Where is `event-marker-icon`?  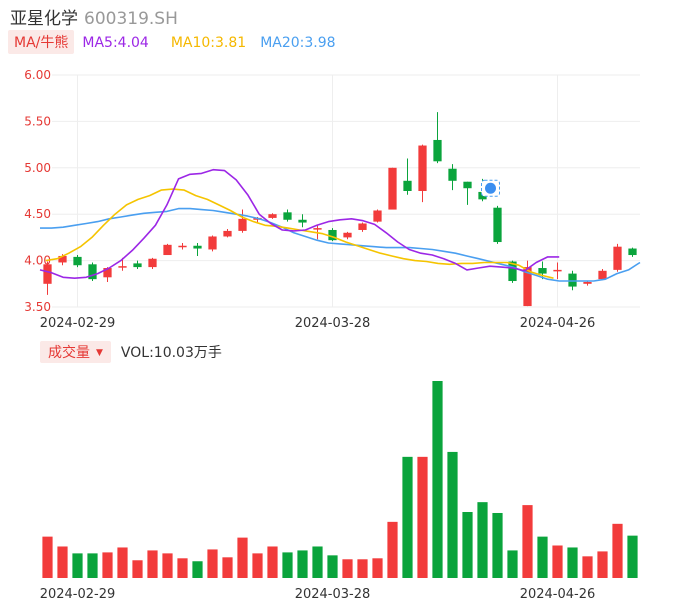 event-marker-icon is located at coordinates (490, 188).